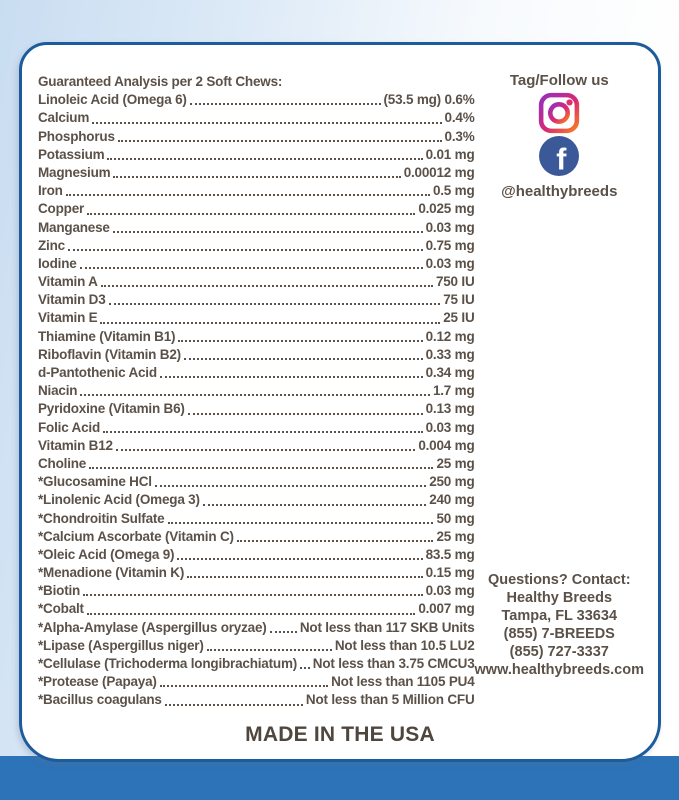 This screenshot has height=800, width=679. What do you see at coordinates (256, 282) in the screenshot?
I see `analysis-row: Vitamin A 750 IU` at bounding box center [256, 282].